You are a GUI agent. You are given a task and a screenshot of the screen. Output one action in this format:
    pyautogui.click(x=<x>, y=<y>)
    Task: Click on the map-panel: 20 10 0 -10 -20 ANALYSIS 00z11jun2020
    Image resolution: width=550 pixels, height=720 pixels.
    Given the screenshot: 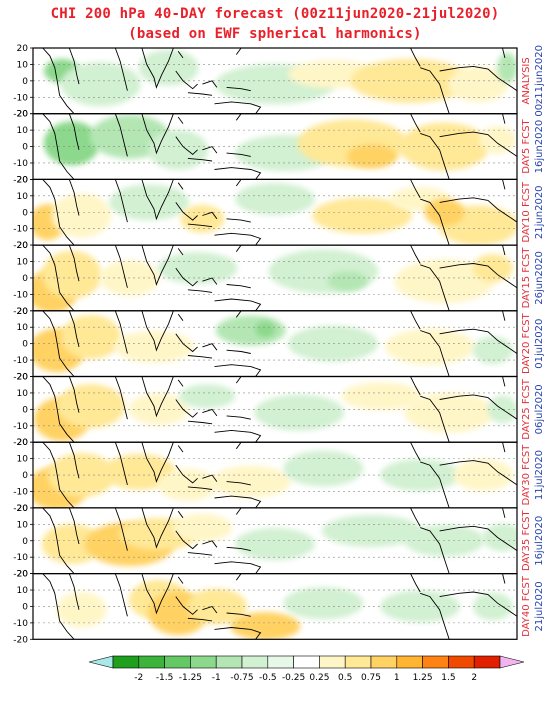 What is the action you would take?
    pyautogui.click(x=279, y=82)
    